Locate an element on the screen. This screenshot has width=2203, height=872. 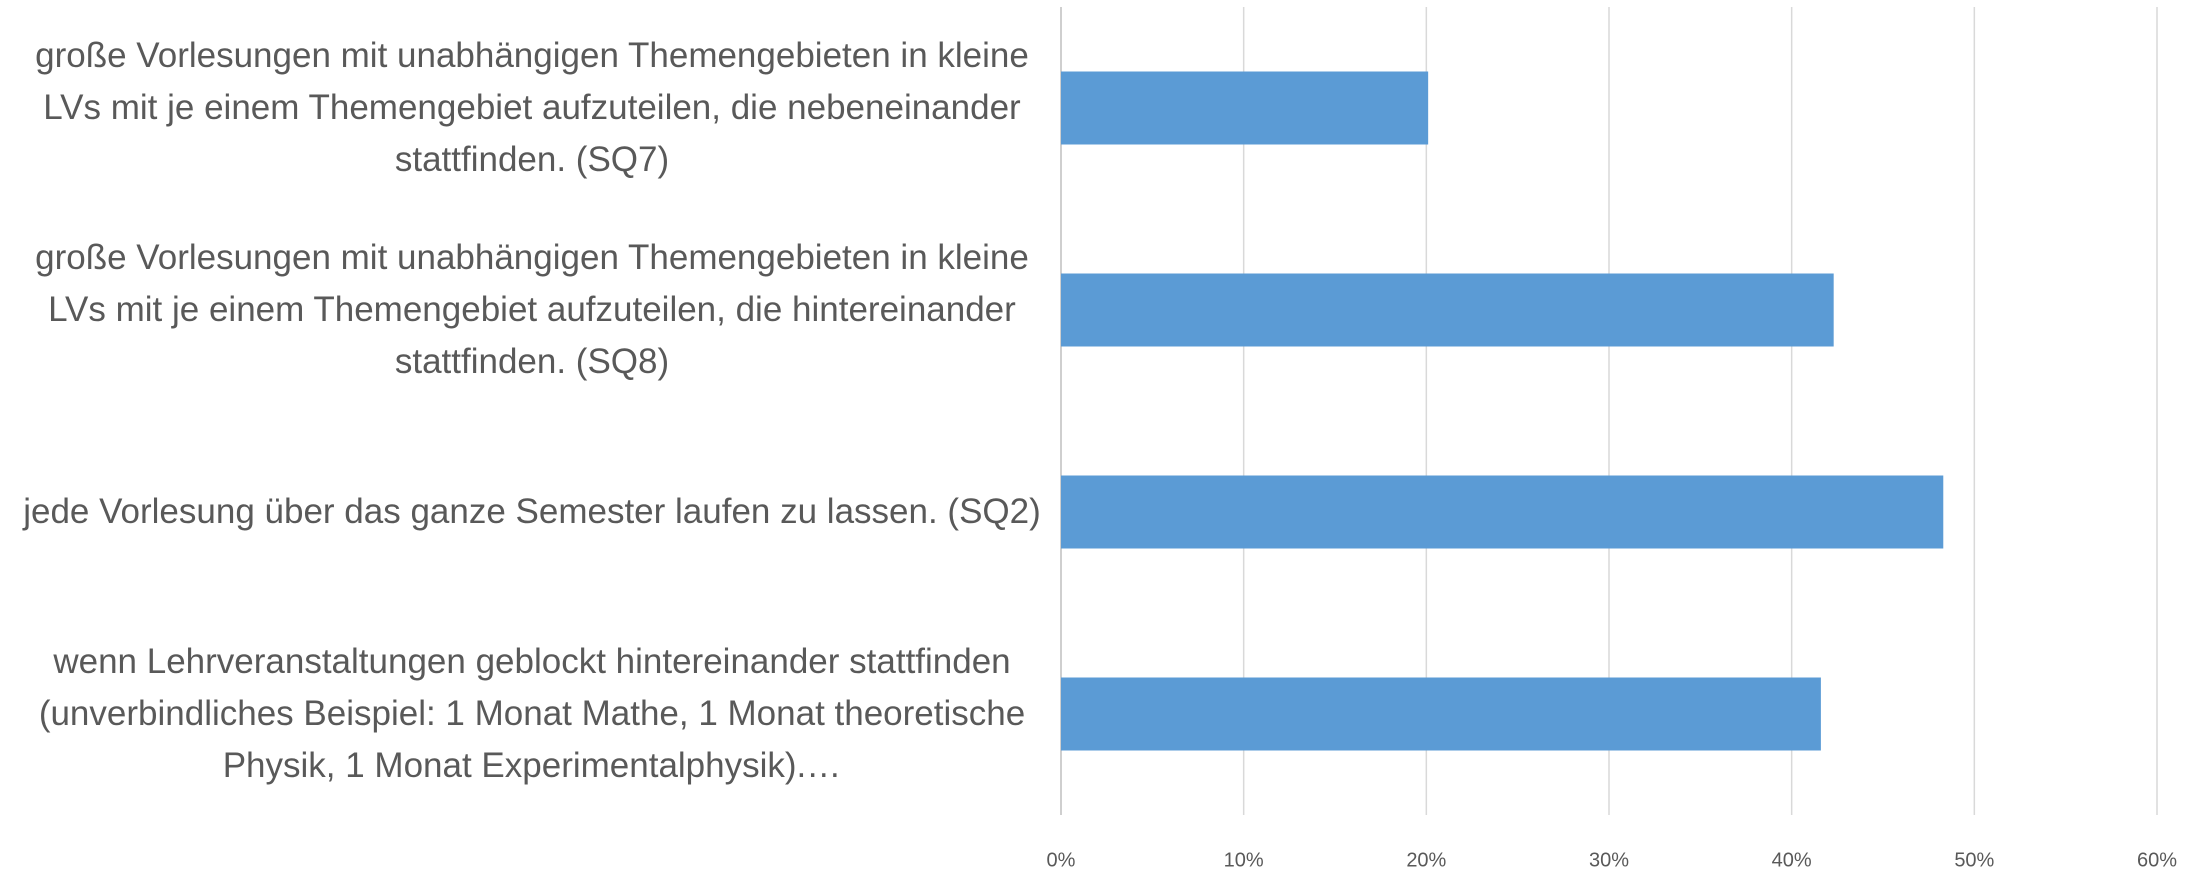
x-tick-label: 30% is located at coordinates (1609, 860).